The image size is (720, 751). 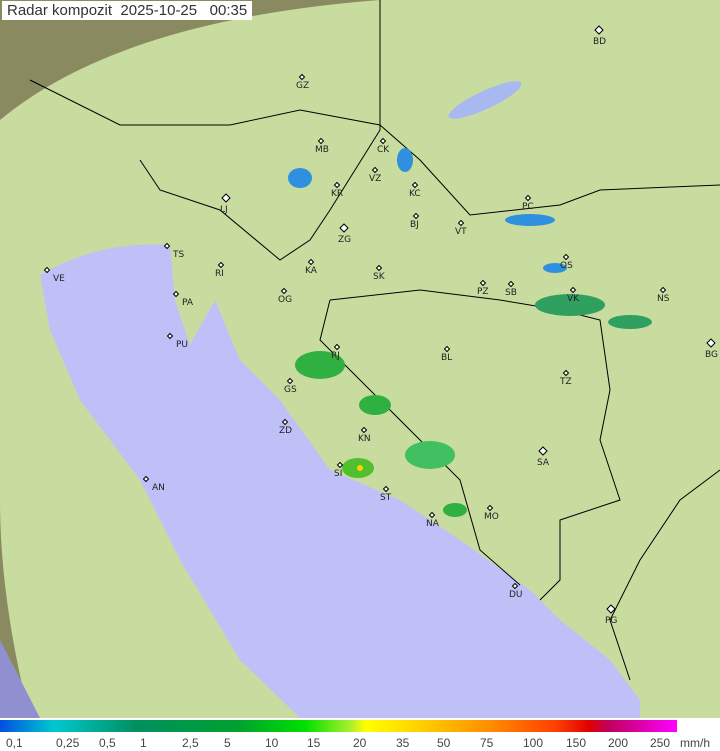 What do you see at coordinates (485, 100) in the screenshot?
I see `lake-balaton` at bounding box center [485, 100].